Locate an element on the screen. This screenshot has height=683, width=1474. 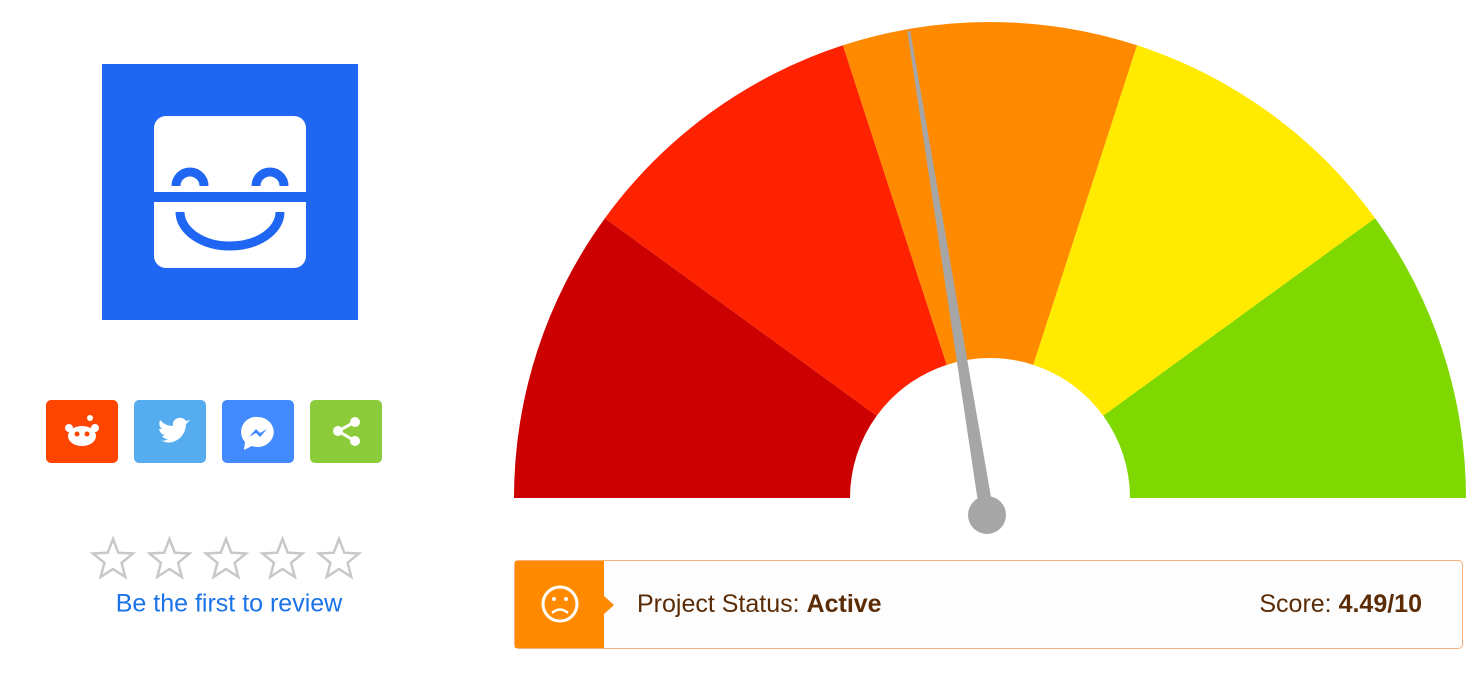
score-text: Score: 4.49/10 is located at coordinates (1340, 604).